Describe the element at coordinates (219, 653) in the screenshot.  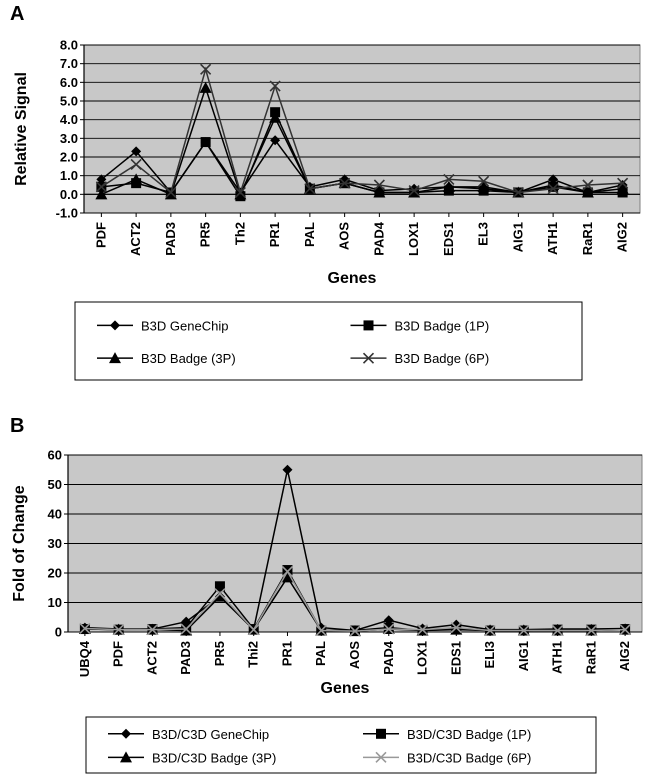
I see `x-tick-label: PR5` at that location.